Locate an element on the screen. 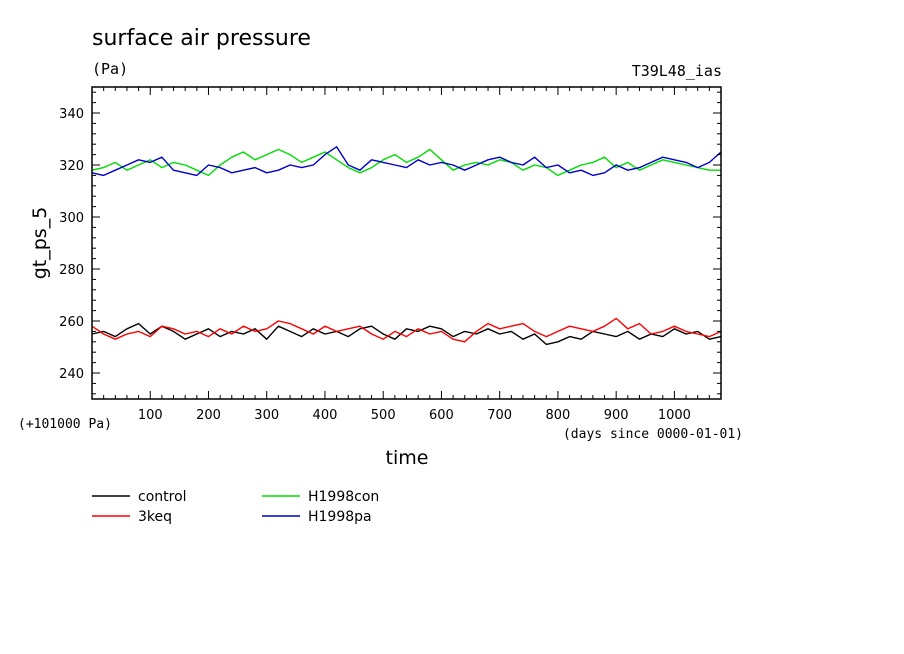 The image size is (904, 654). y-tick-label: 320 is located at coordinates (71, 166).